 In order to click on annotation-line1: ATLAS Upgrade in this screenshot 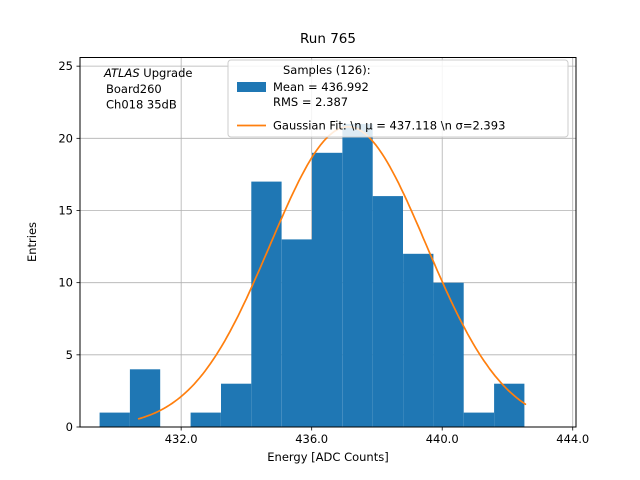, I will do `click(147, 73)`.